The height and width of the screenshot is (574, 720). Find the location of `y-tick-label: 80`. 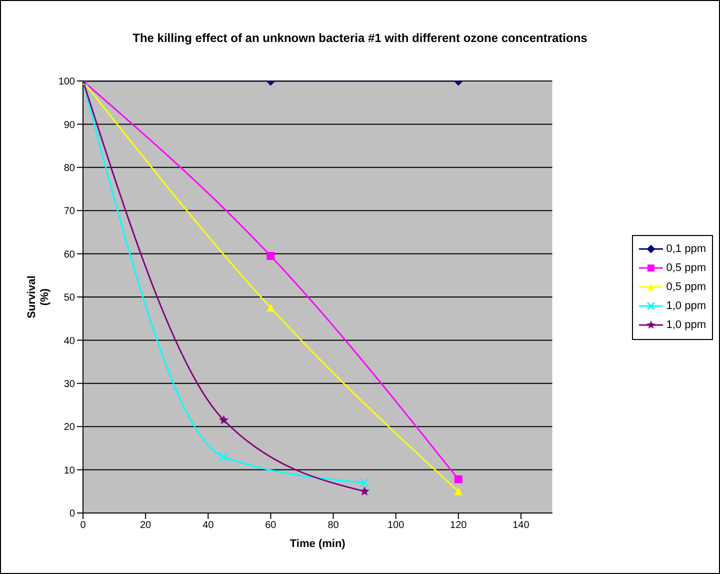

y-tick-label: 80 is located at coordinates (70, 168).